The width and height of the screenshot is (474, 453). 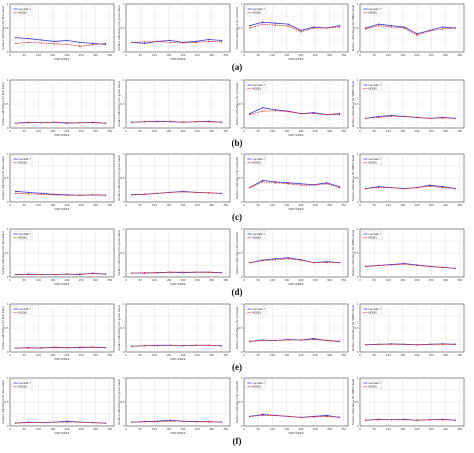 I want to click on x-tick-label: 200, so click(x=417, y=280).